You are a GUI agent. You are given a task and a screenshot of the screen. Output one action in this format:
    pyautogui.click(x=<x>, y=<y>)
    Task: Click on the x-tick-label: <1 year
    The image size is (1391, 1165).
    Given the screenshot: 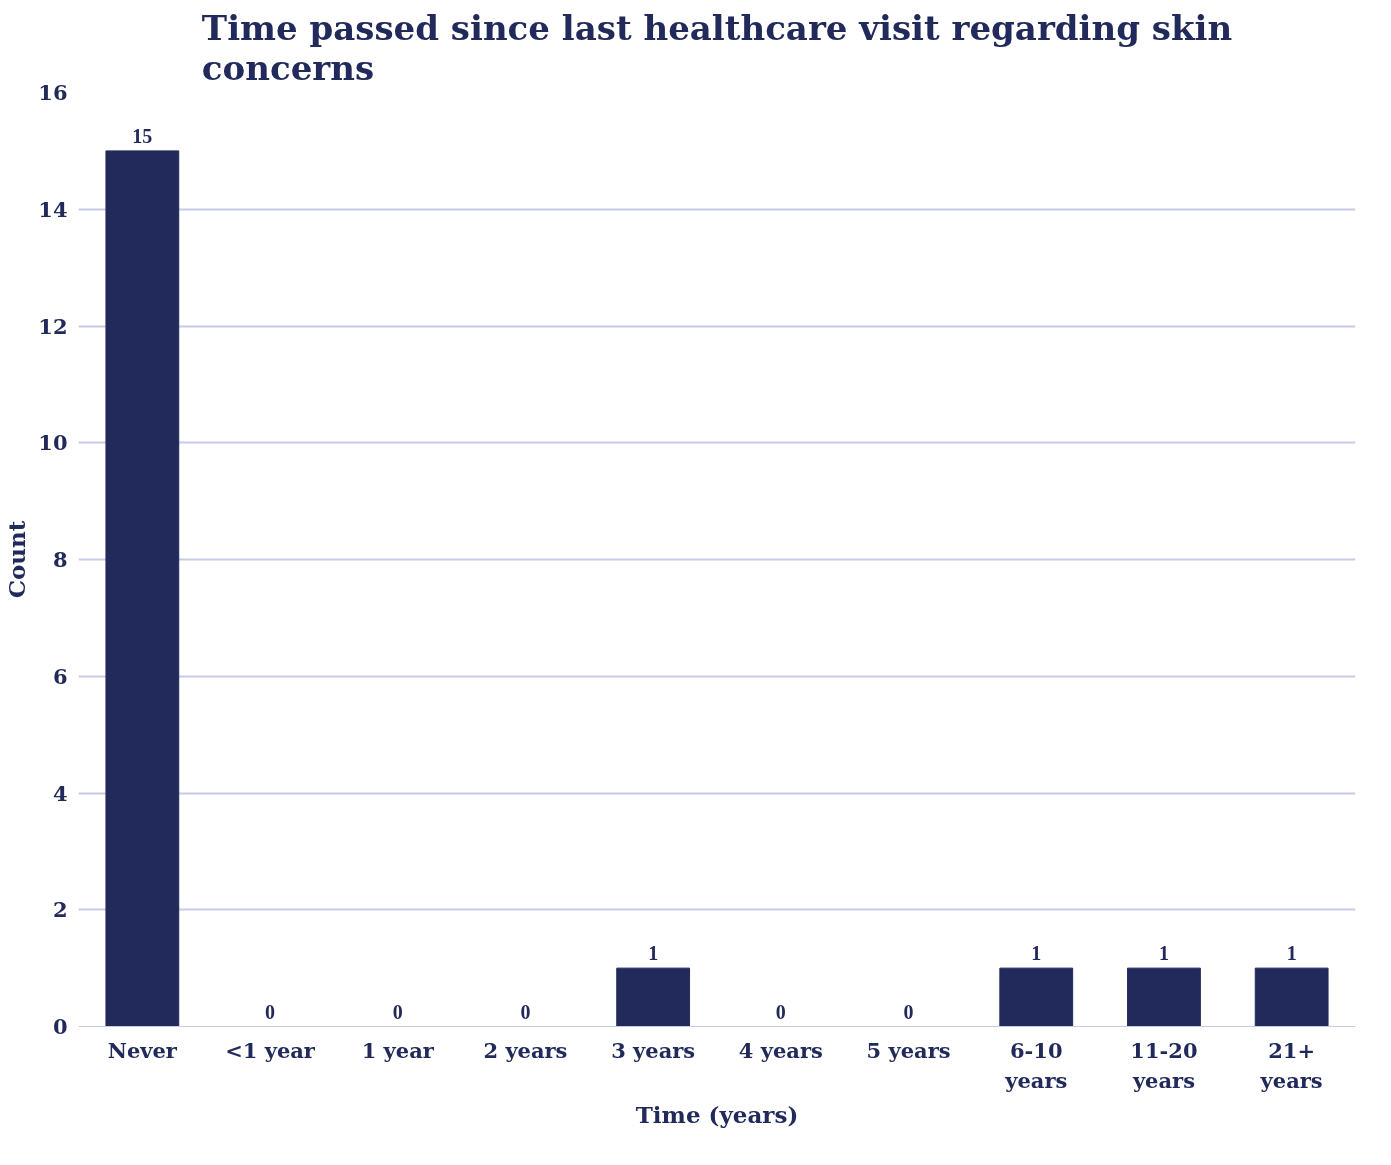 What is the action you would take?
    pyautogui.click(x=270, y=1050)
    